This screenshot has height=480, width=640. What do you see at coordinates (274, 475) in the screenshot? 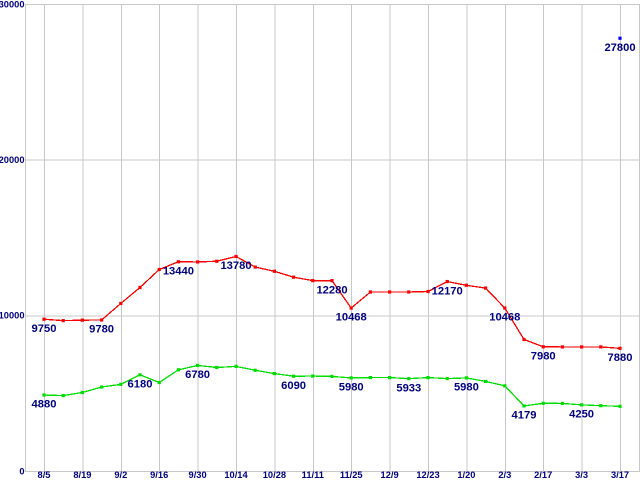
I see `svg-text: 10/28` at bounding box center [274, 475].